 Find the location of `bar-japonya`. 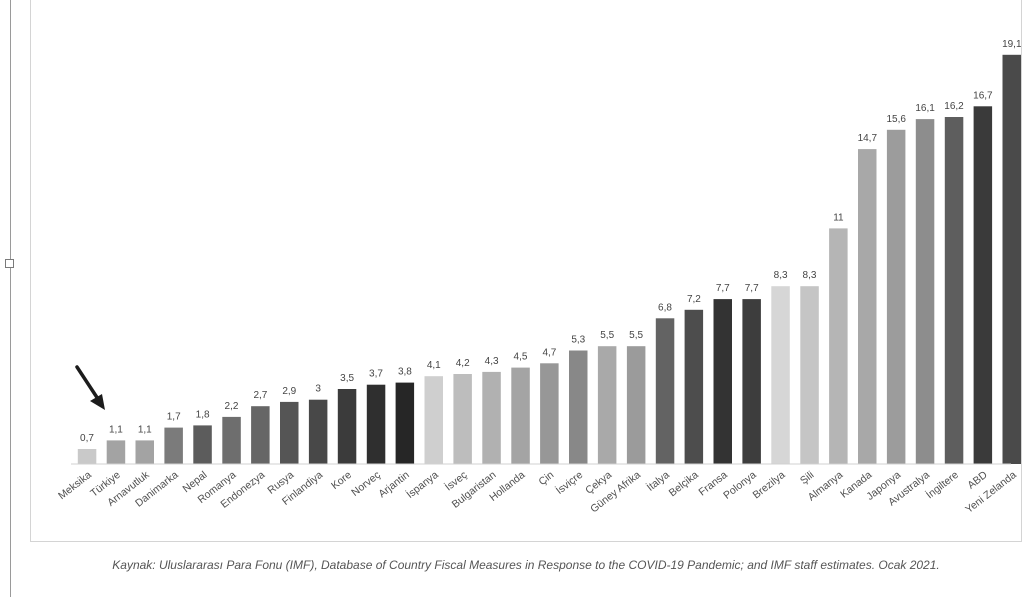

bar-japonya is located at coordinates (896, 297).